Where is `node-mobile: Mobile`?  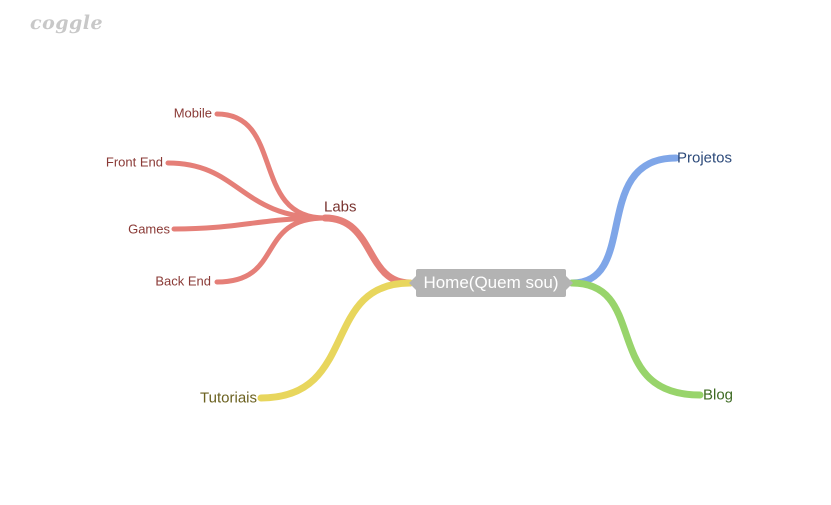
node-mobile: Mobile is located at coordinates (192, 113).